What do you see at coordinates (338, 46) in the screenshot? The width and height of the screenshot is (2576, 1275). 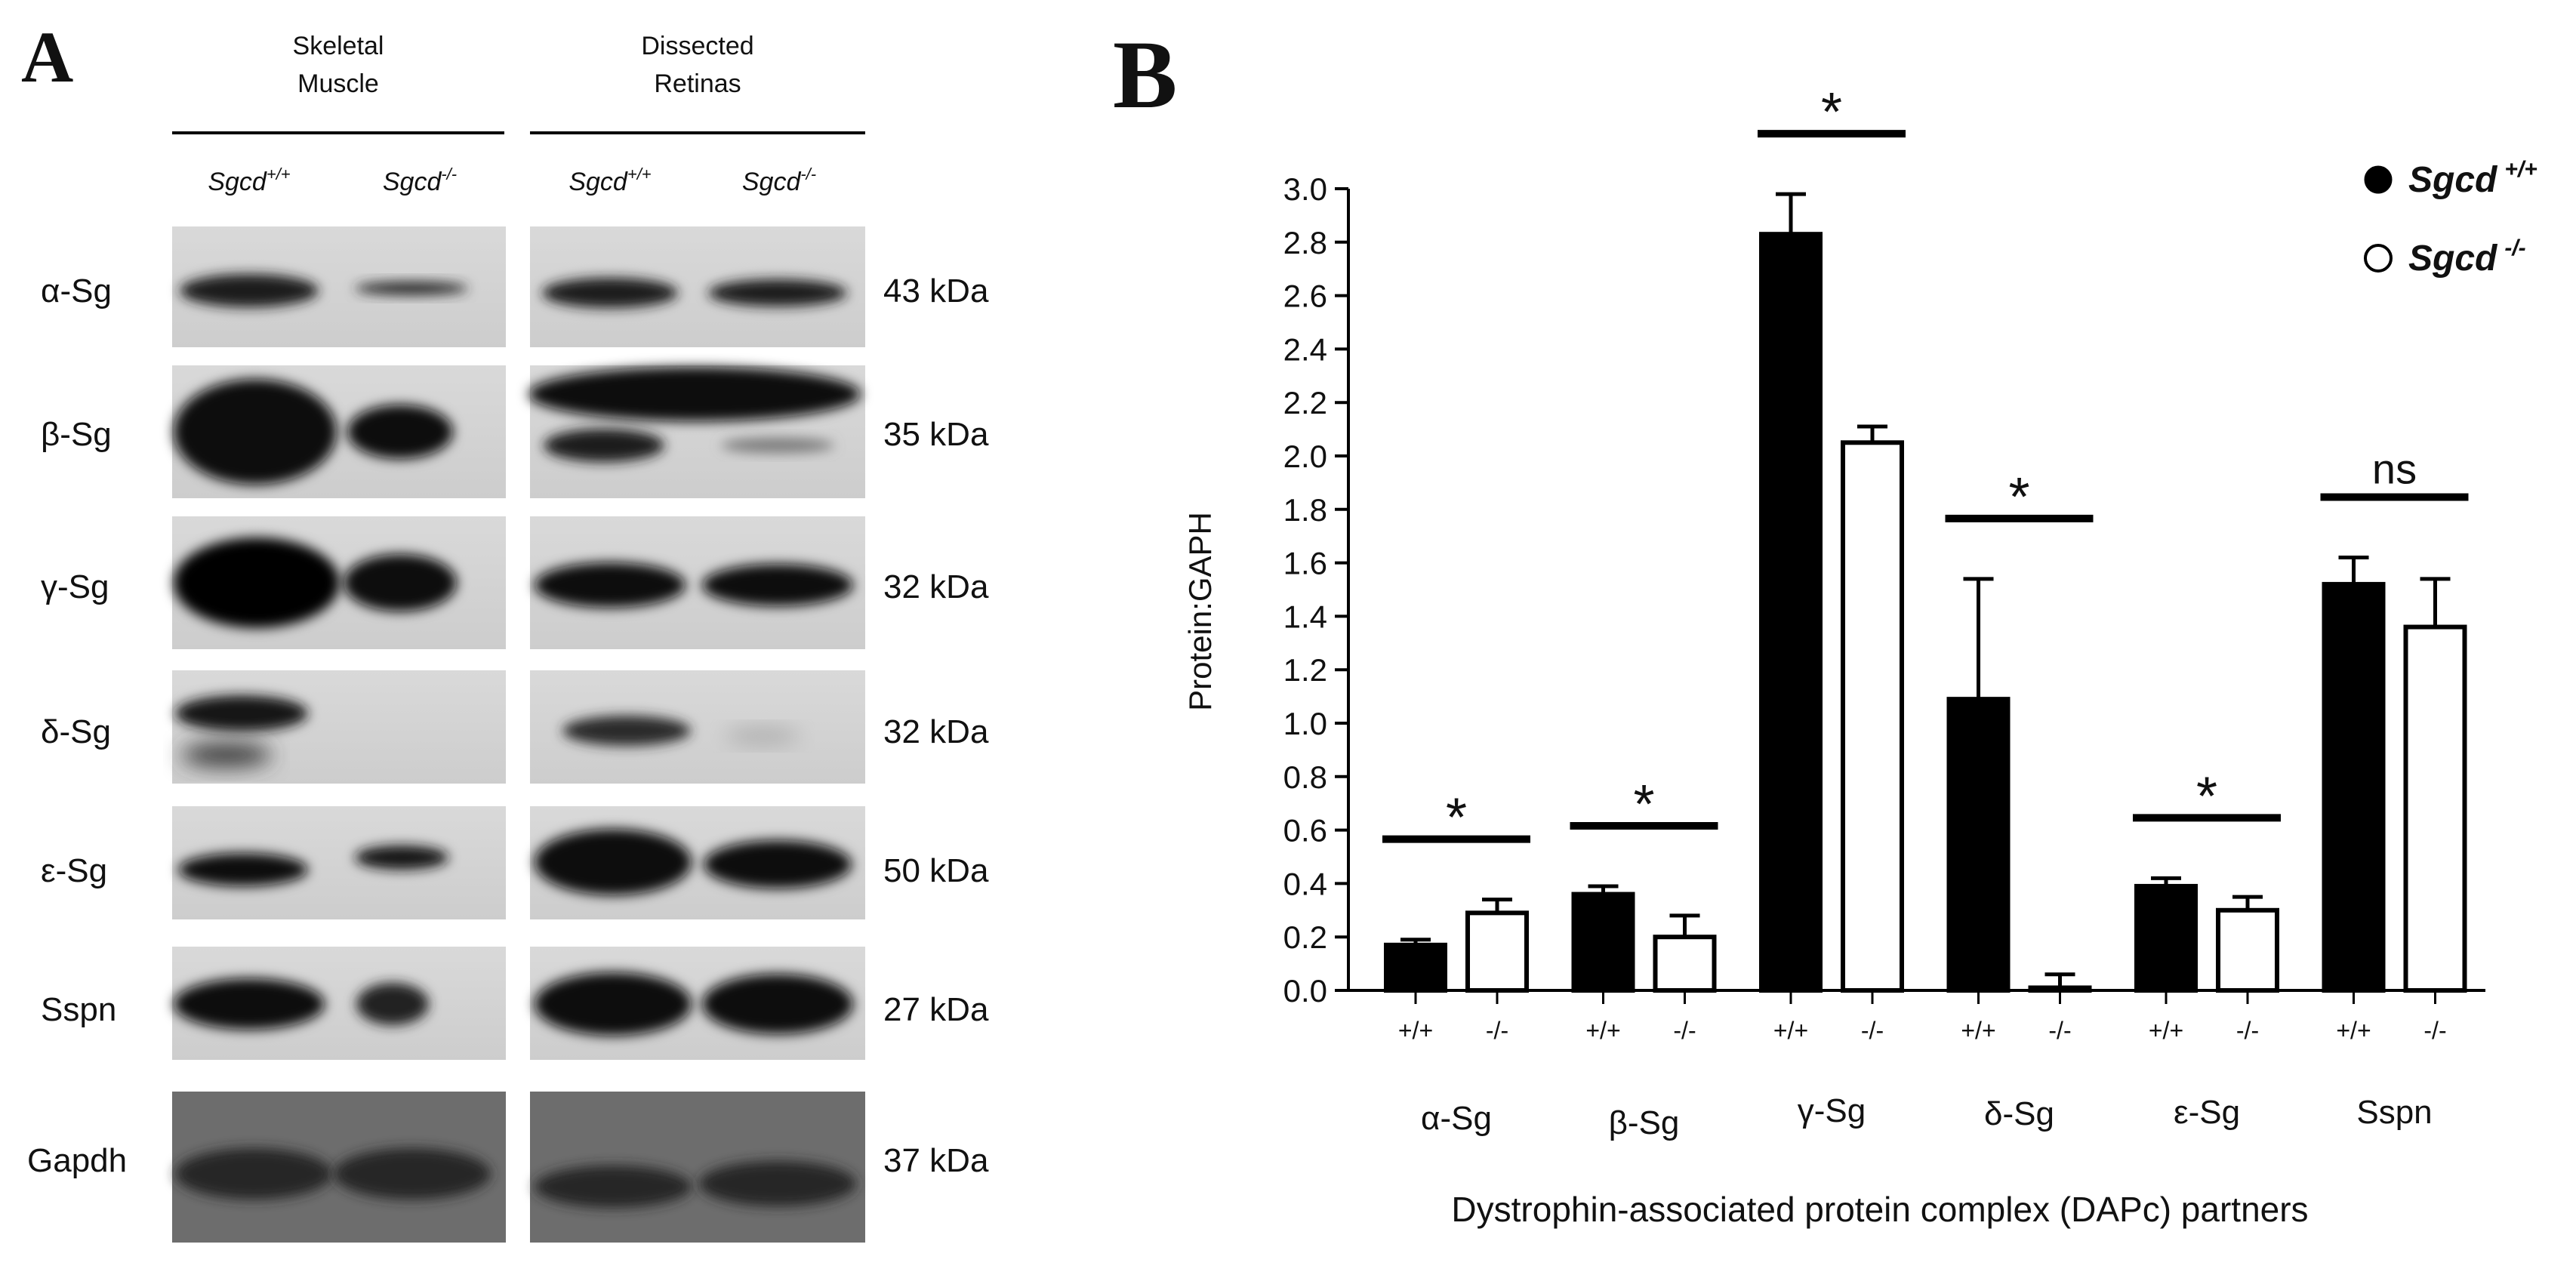 I see `group-title-skeletal-line1: Skeletal` at bounding box center [338, 46].